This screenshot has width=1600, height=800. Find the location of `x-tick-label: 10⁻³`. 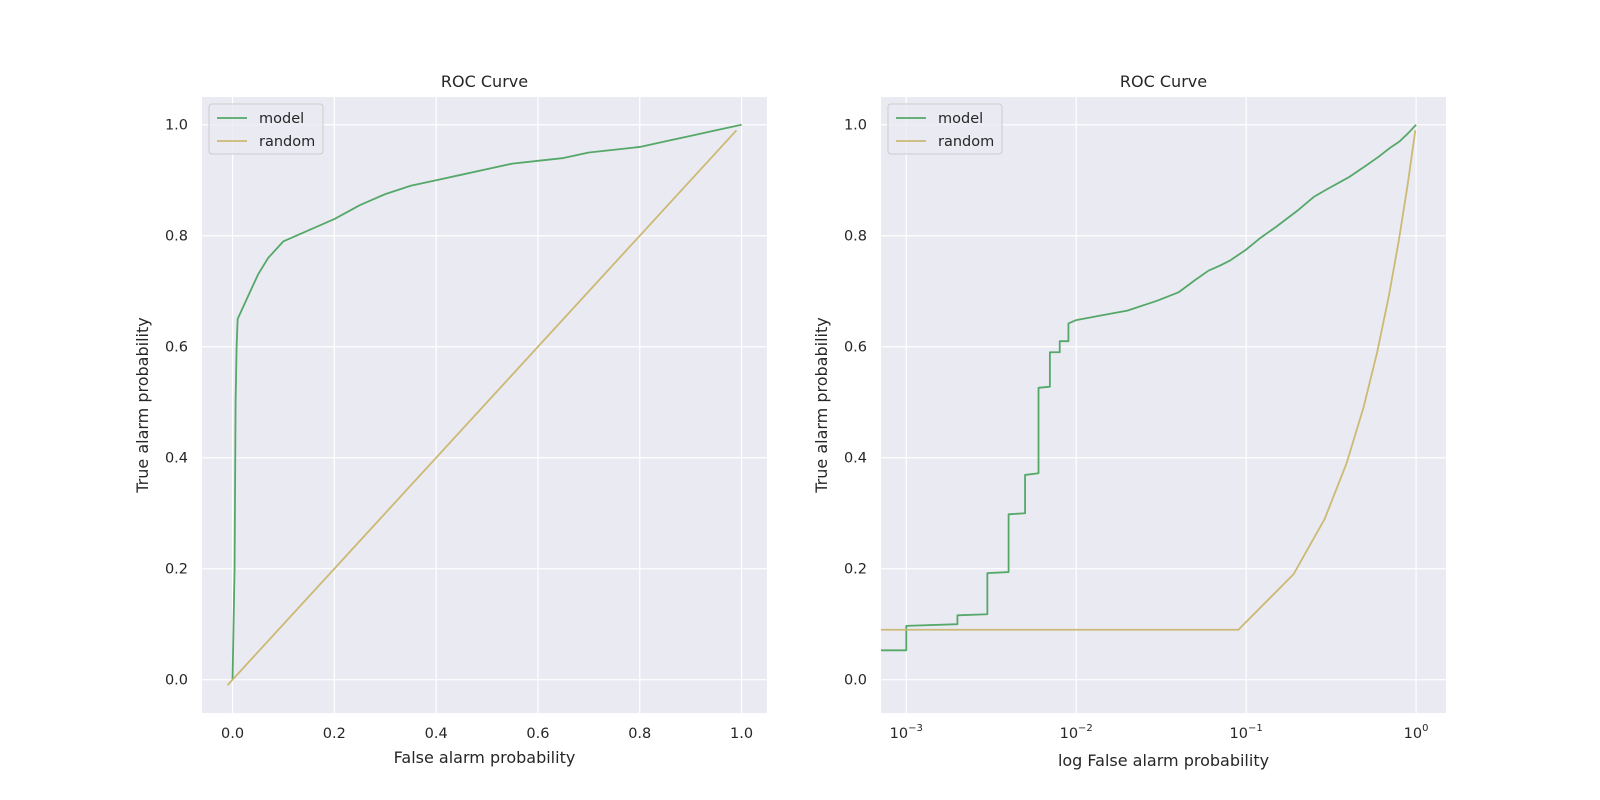

x-tick-label: 10⁻³ is located at coordinates (906, 732).